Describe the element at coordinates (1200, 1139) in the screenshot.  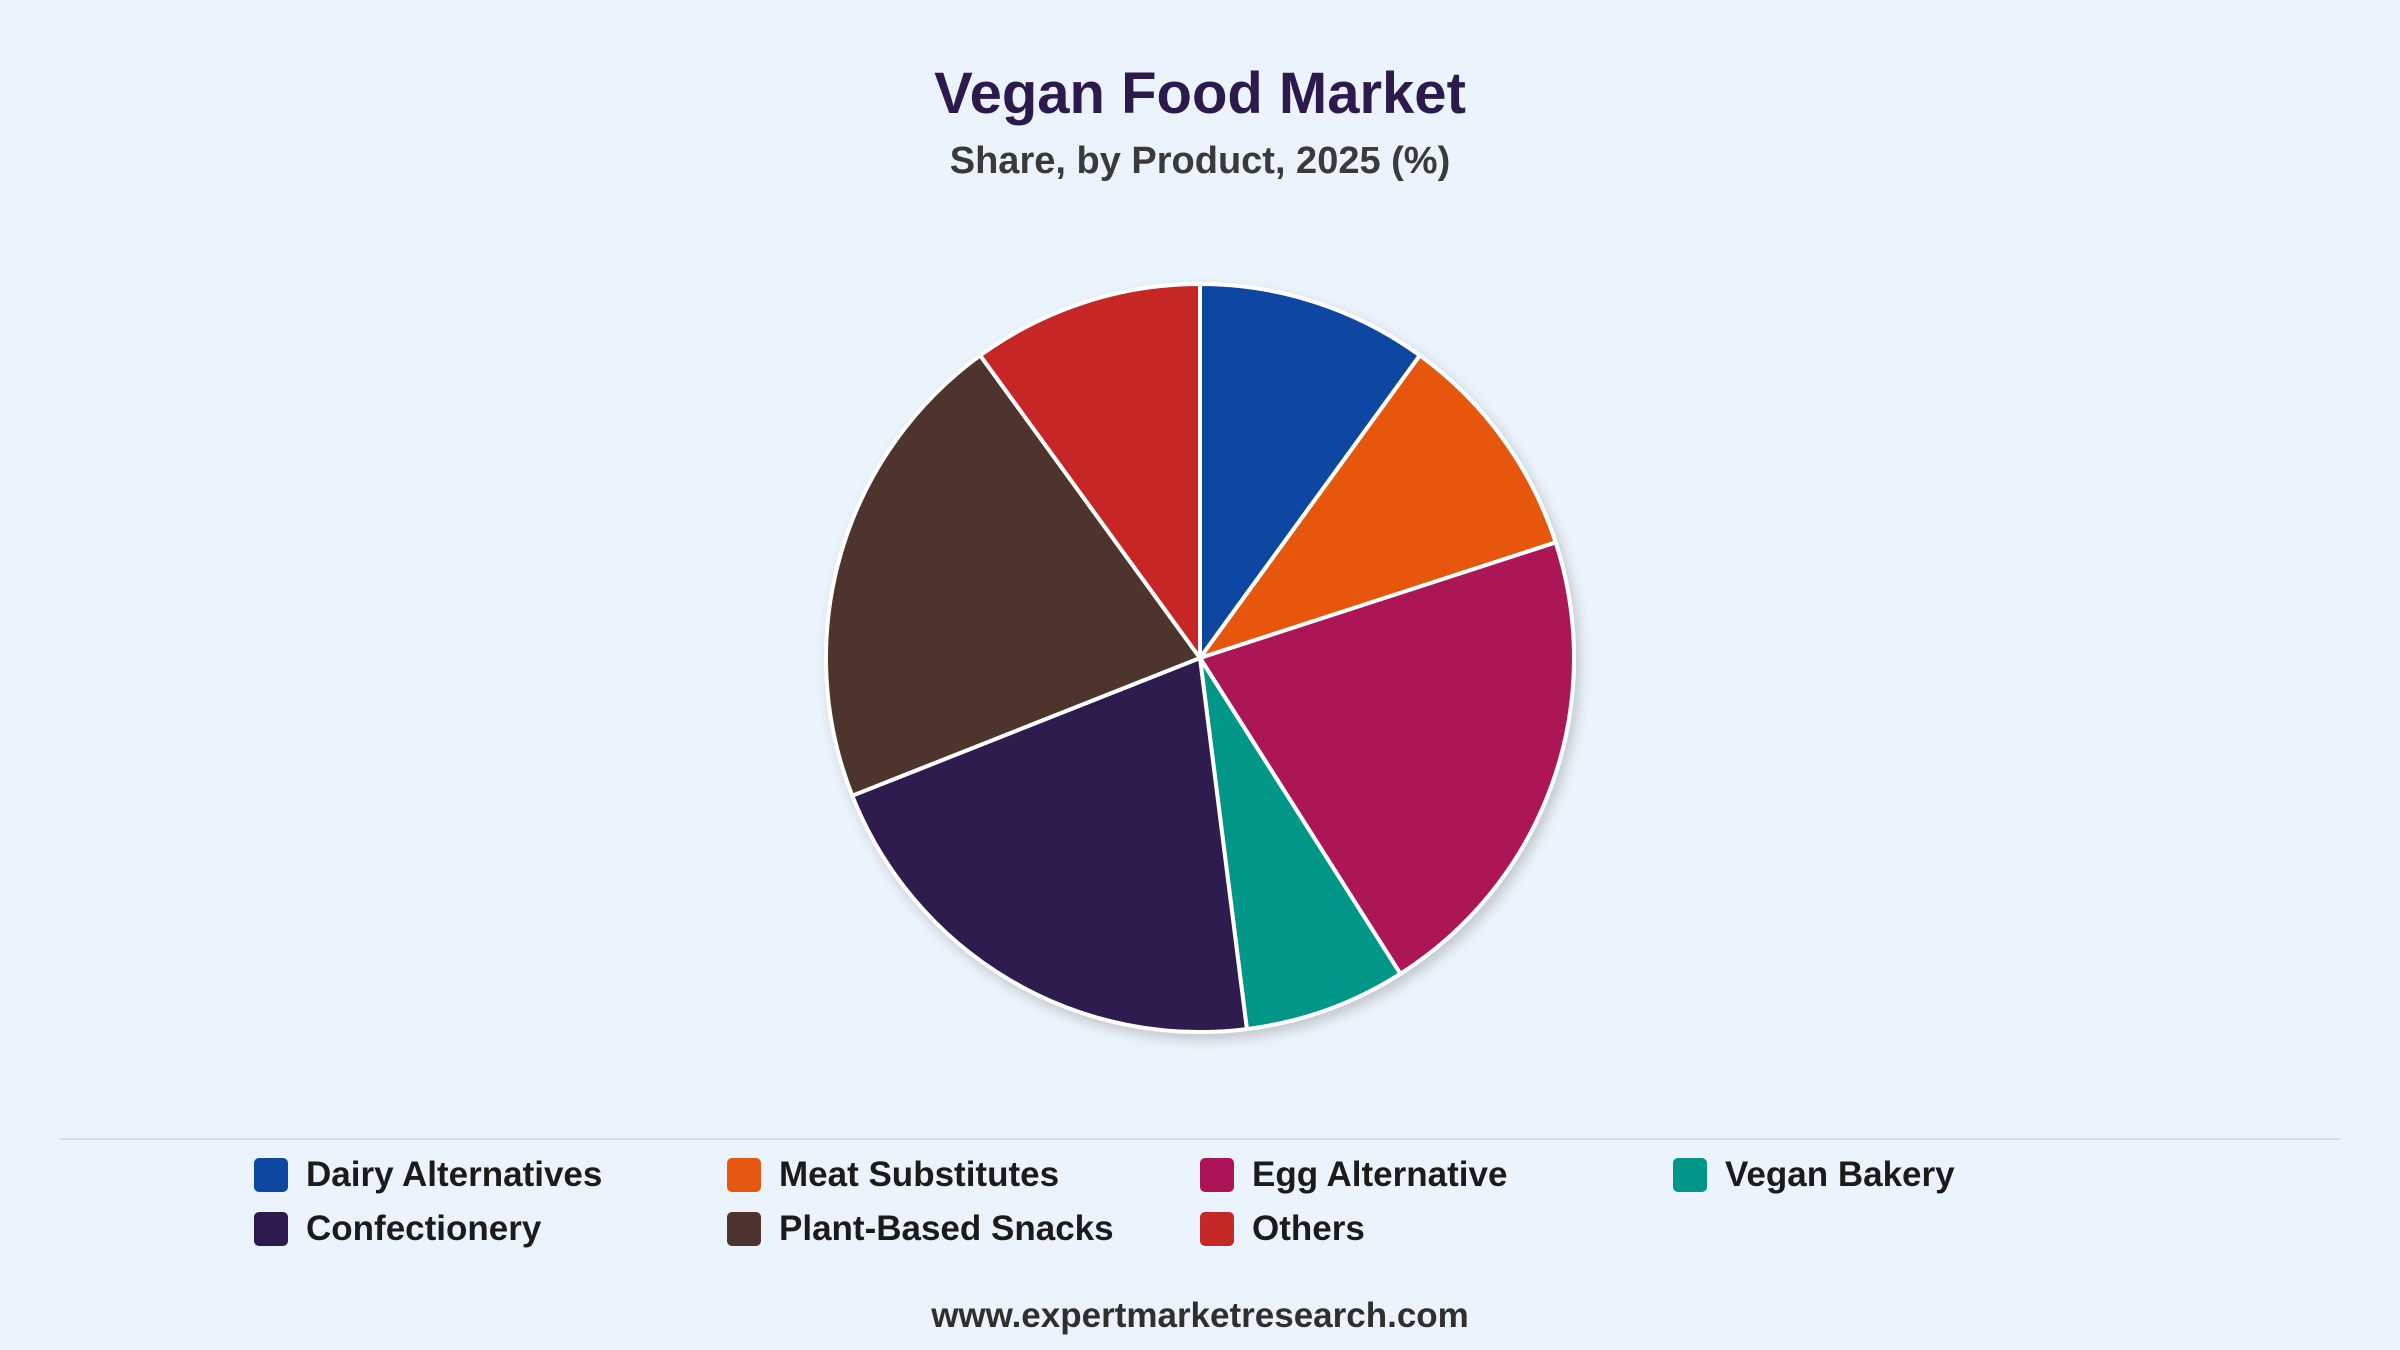
I see `legend-divider` at that location.